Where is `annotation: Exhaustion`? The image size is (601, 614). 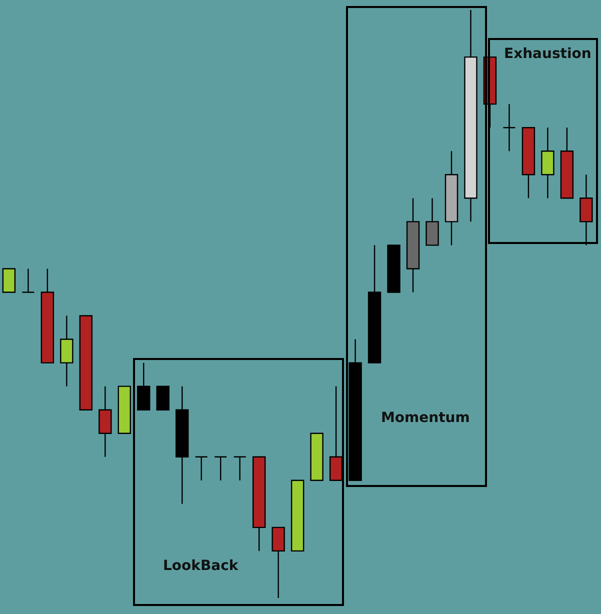 annotation: Exhaustion is located at coordinates (548, 54).